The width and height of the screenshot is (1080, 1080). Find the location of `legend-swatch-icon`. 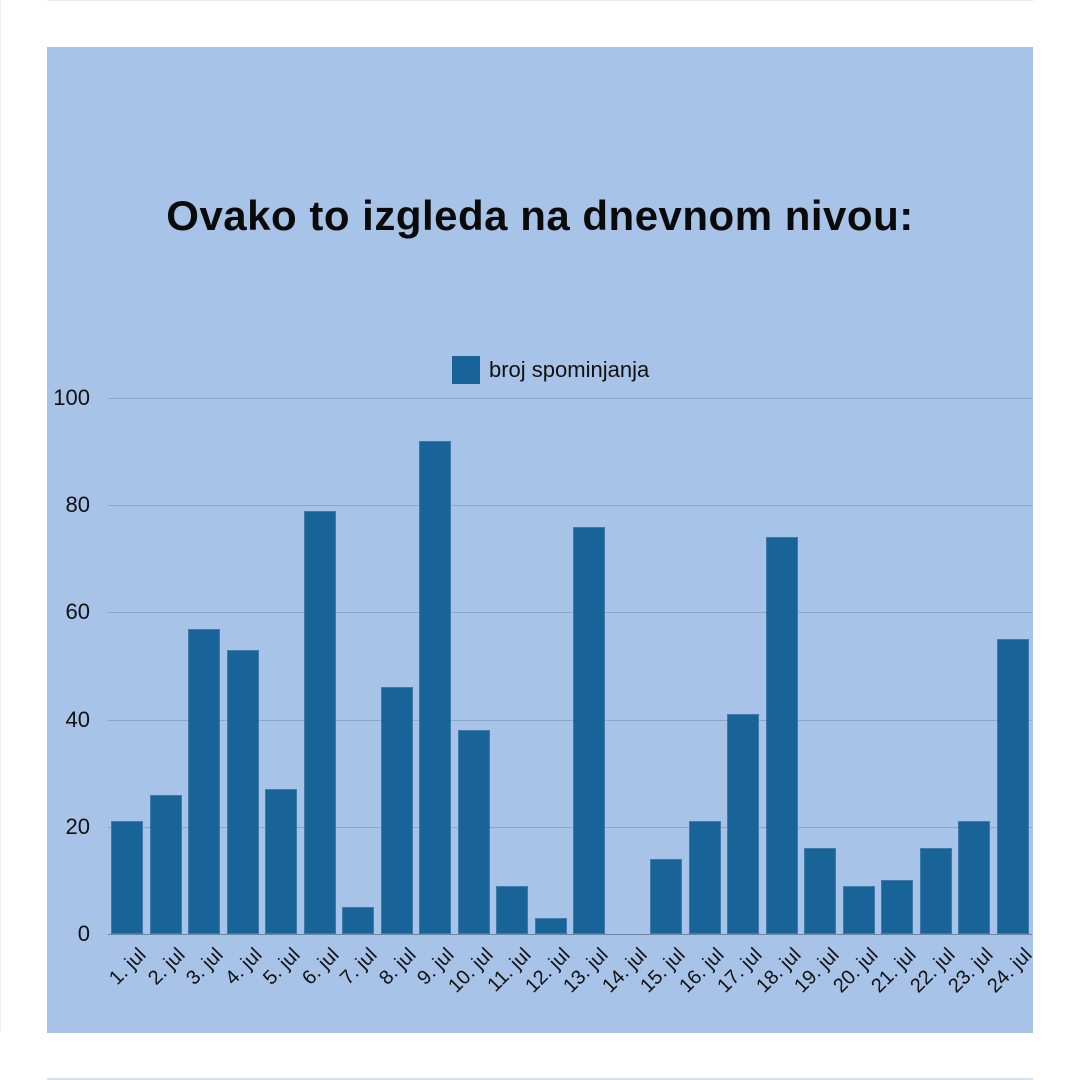

legend-swatch-icon is located at coordinates (466, 369).